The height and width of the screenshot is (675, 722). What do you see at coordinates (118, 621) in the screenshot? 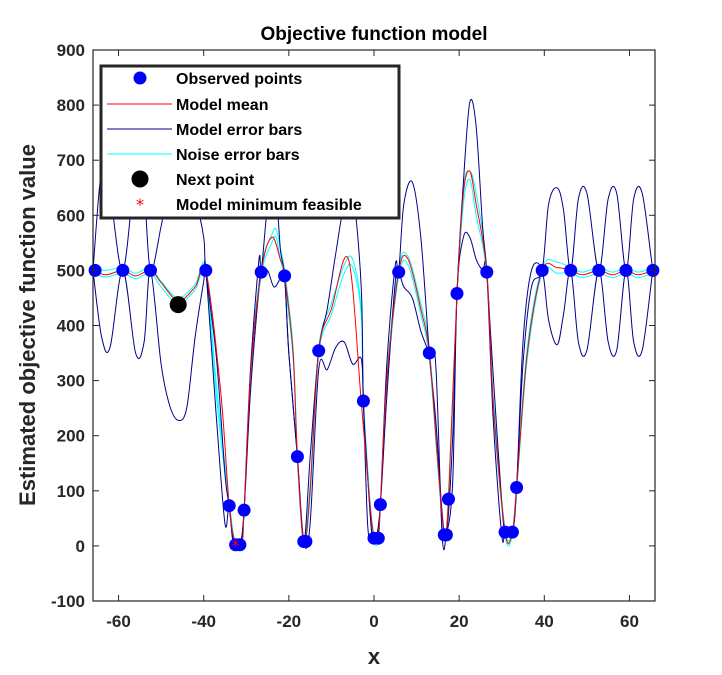
I see `x-tick-label: -60` at bounding box center [118, 621].